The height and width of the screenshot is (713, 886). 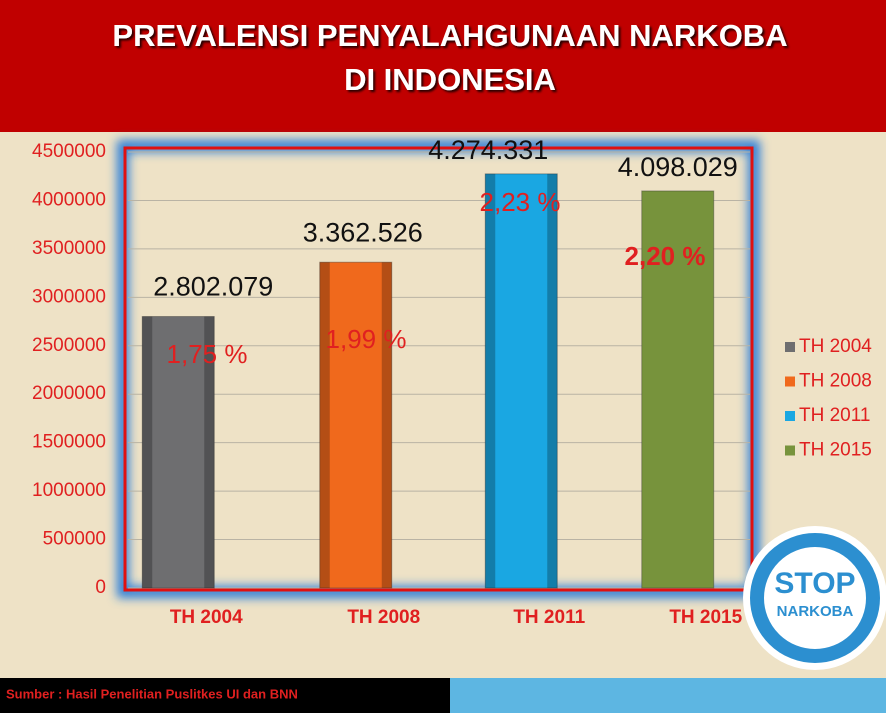 What do you see at coordinates (69, 393) in the screenshot?
I see `y-tick-label: 2000000` at bounding box center [69, 393].